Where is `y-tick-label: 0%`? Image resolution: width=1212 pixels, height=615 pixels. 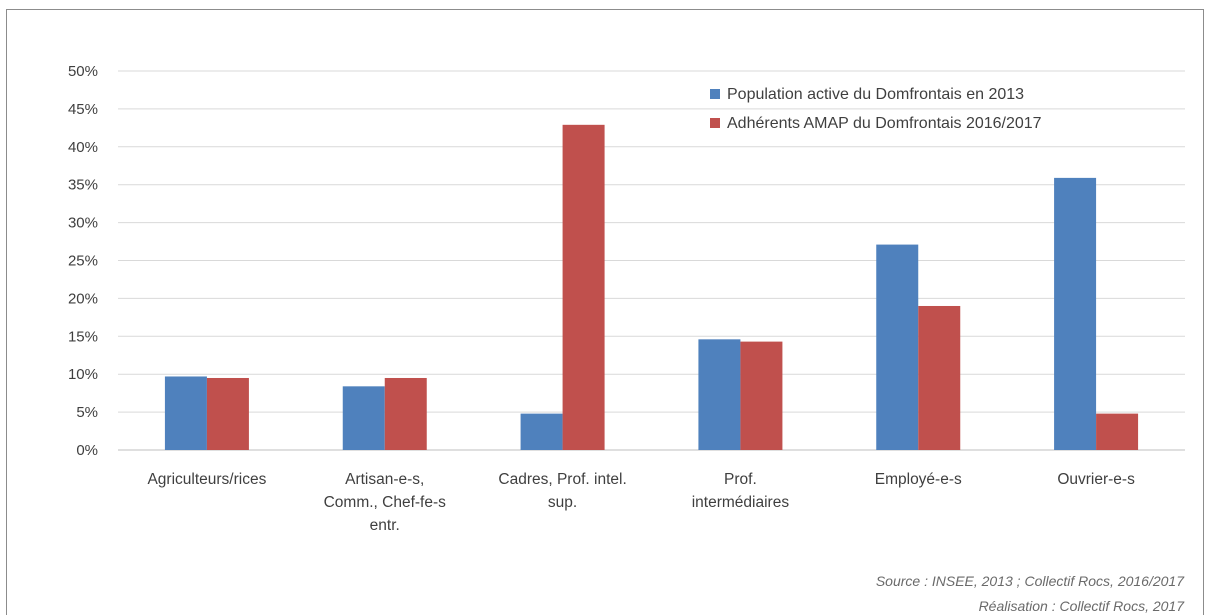
y-tick-label: 0% is located at coordinates (87, 450).